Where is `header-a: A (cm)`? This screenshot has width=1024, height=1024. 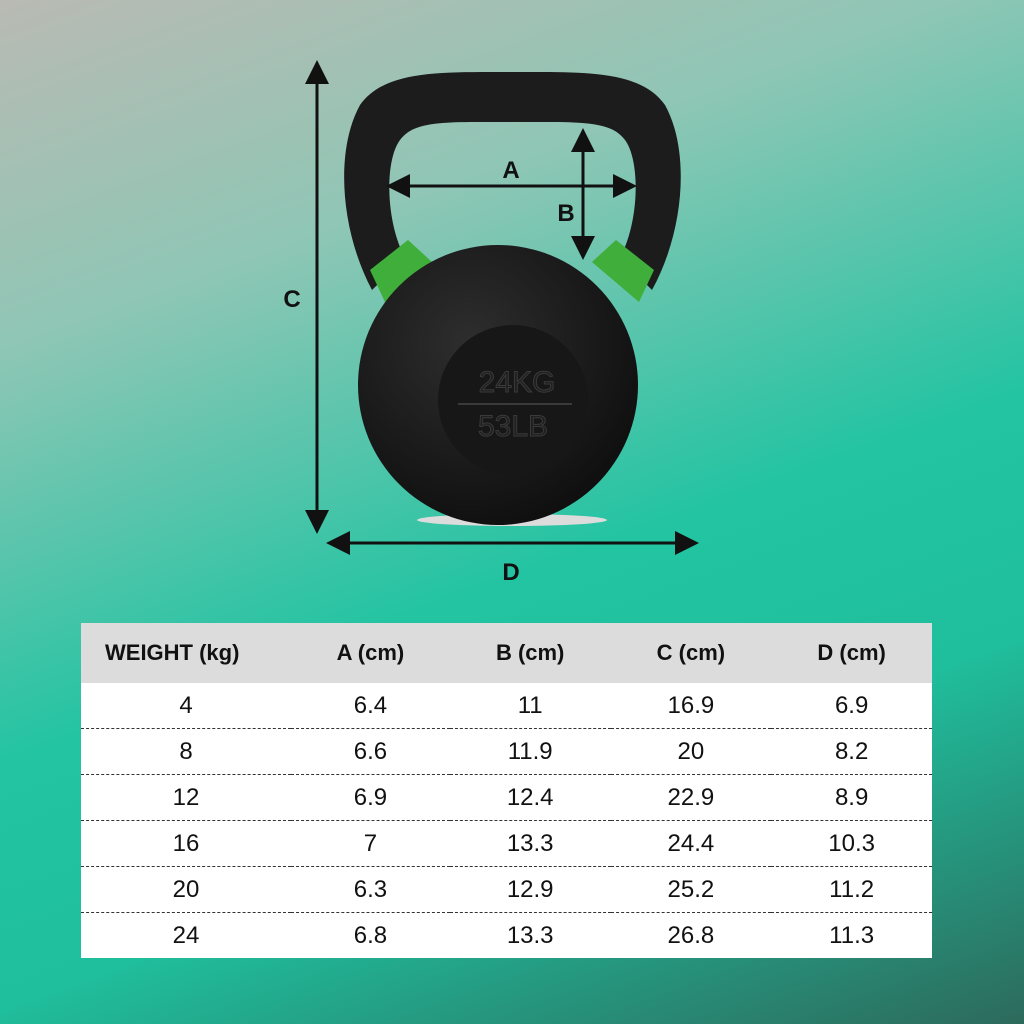
header-a: A (cm) is located at coordinates (370, 653).